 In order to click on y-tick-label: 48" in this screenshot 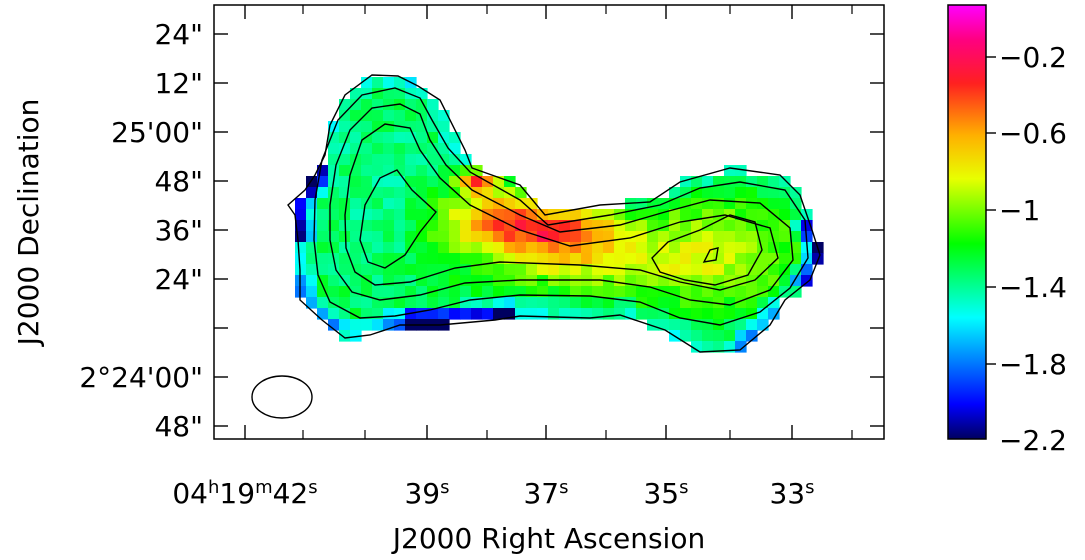, I will do `click(178, 426)`.